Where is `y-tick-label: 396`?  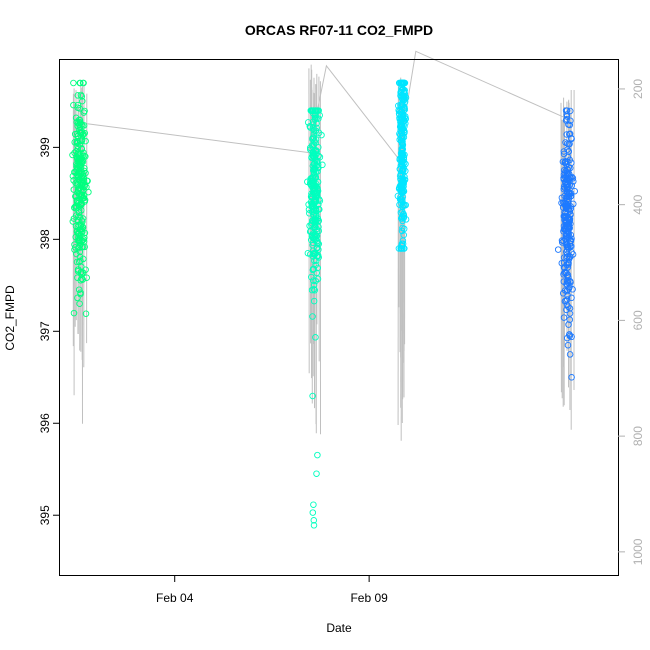 y-tick-label: 396 is located at coordinates (45, 423).